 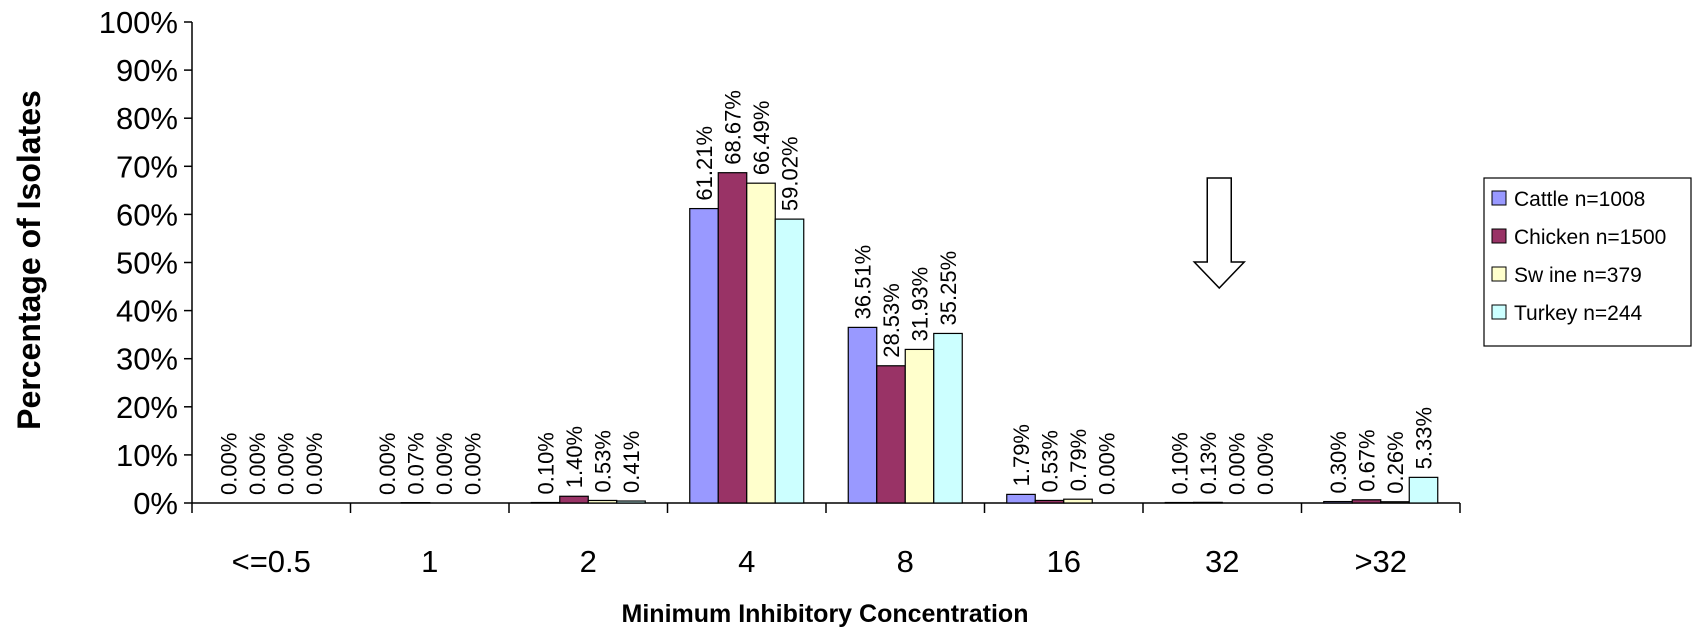 What do you see at coordinates (1078, 460) in the screenshot?
I see `data-label: 0.79%` at bounding box center [1078, 460].